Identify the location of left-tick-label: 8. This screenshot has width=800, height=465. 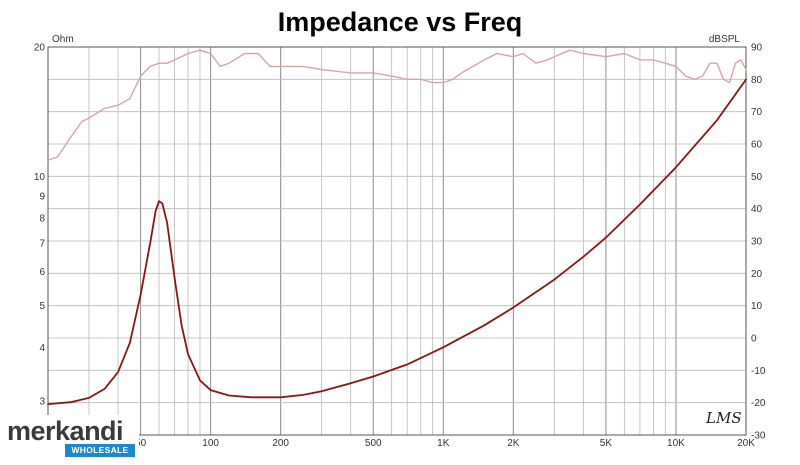
(42, 218).